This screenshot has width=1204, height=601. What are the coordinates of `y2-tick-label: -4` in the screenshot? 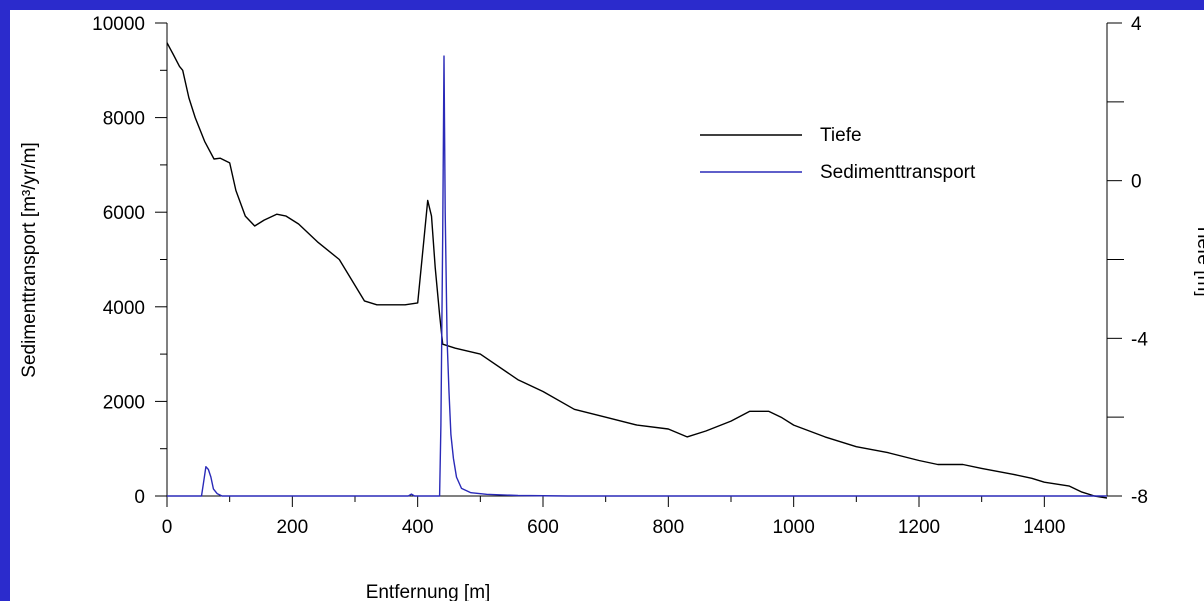 It's located at (1139, 339).